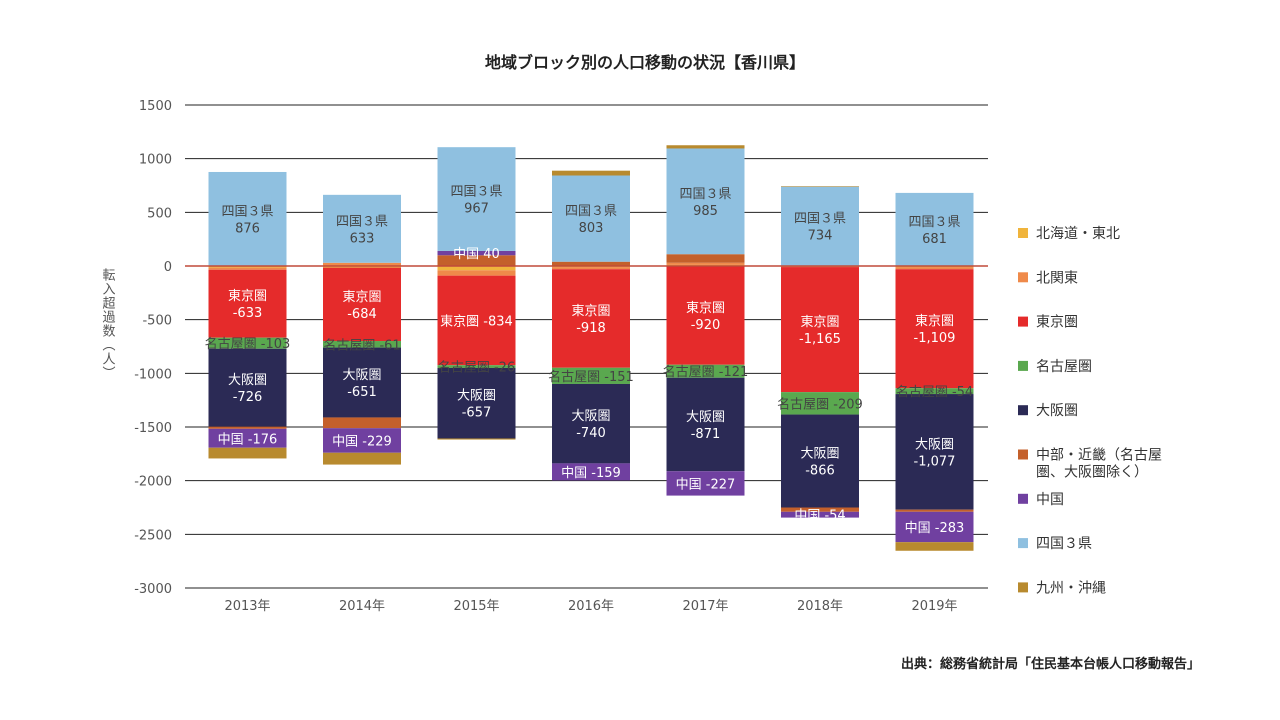 The width and height of the screenshot is (1280, 720). I want to click on legend-label: 中部・近畿（名古屋, so click(1099, 456).